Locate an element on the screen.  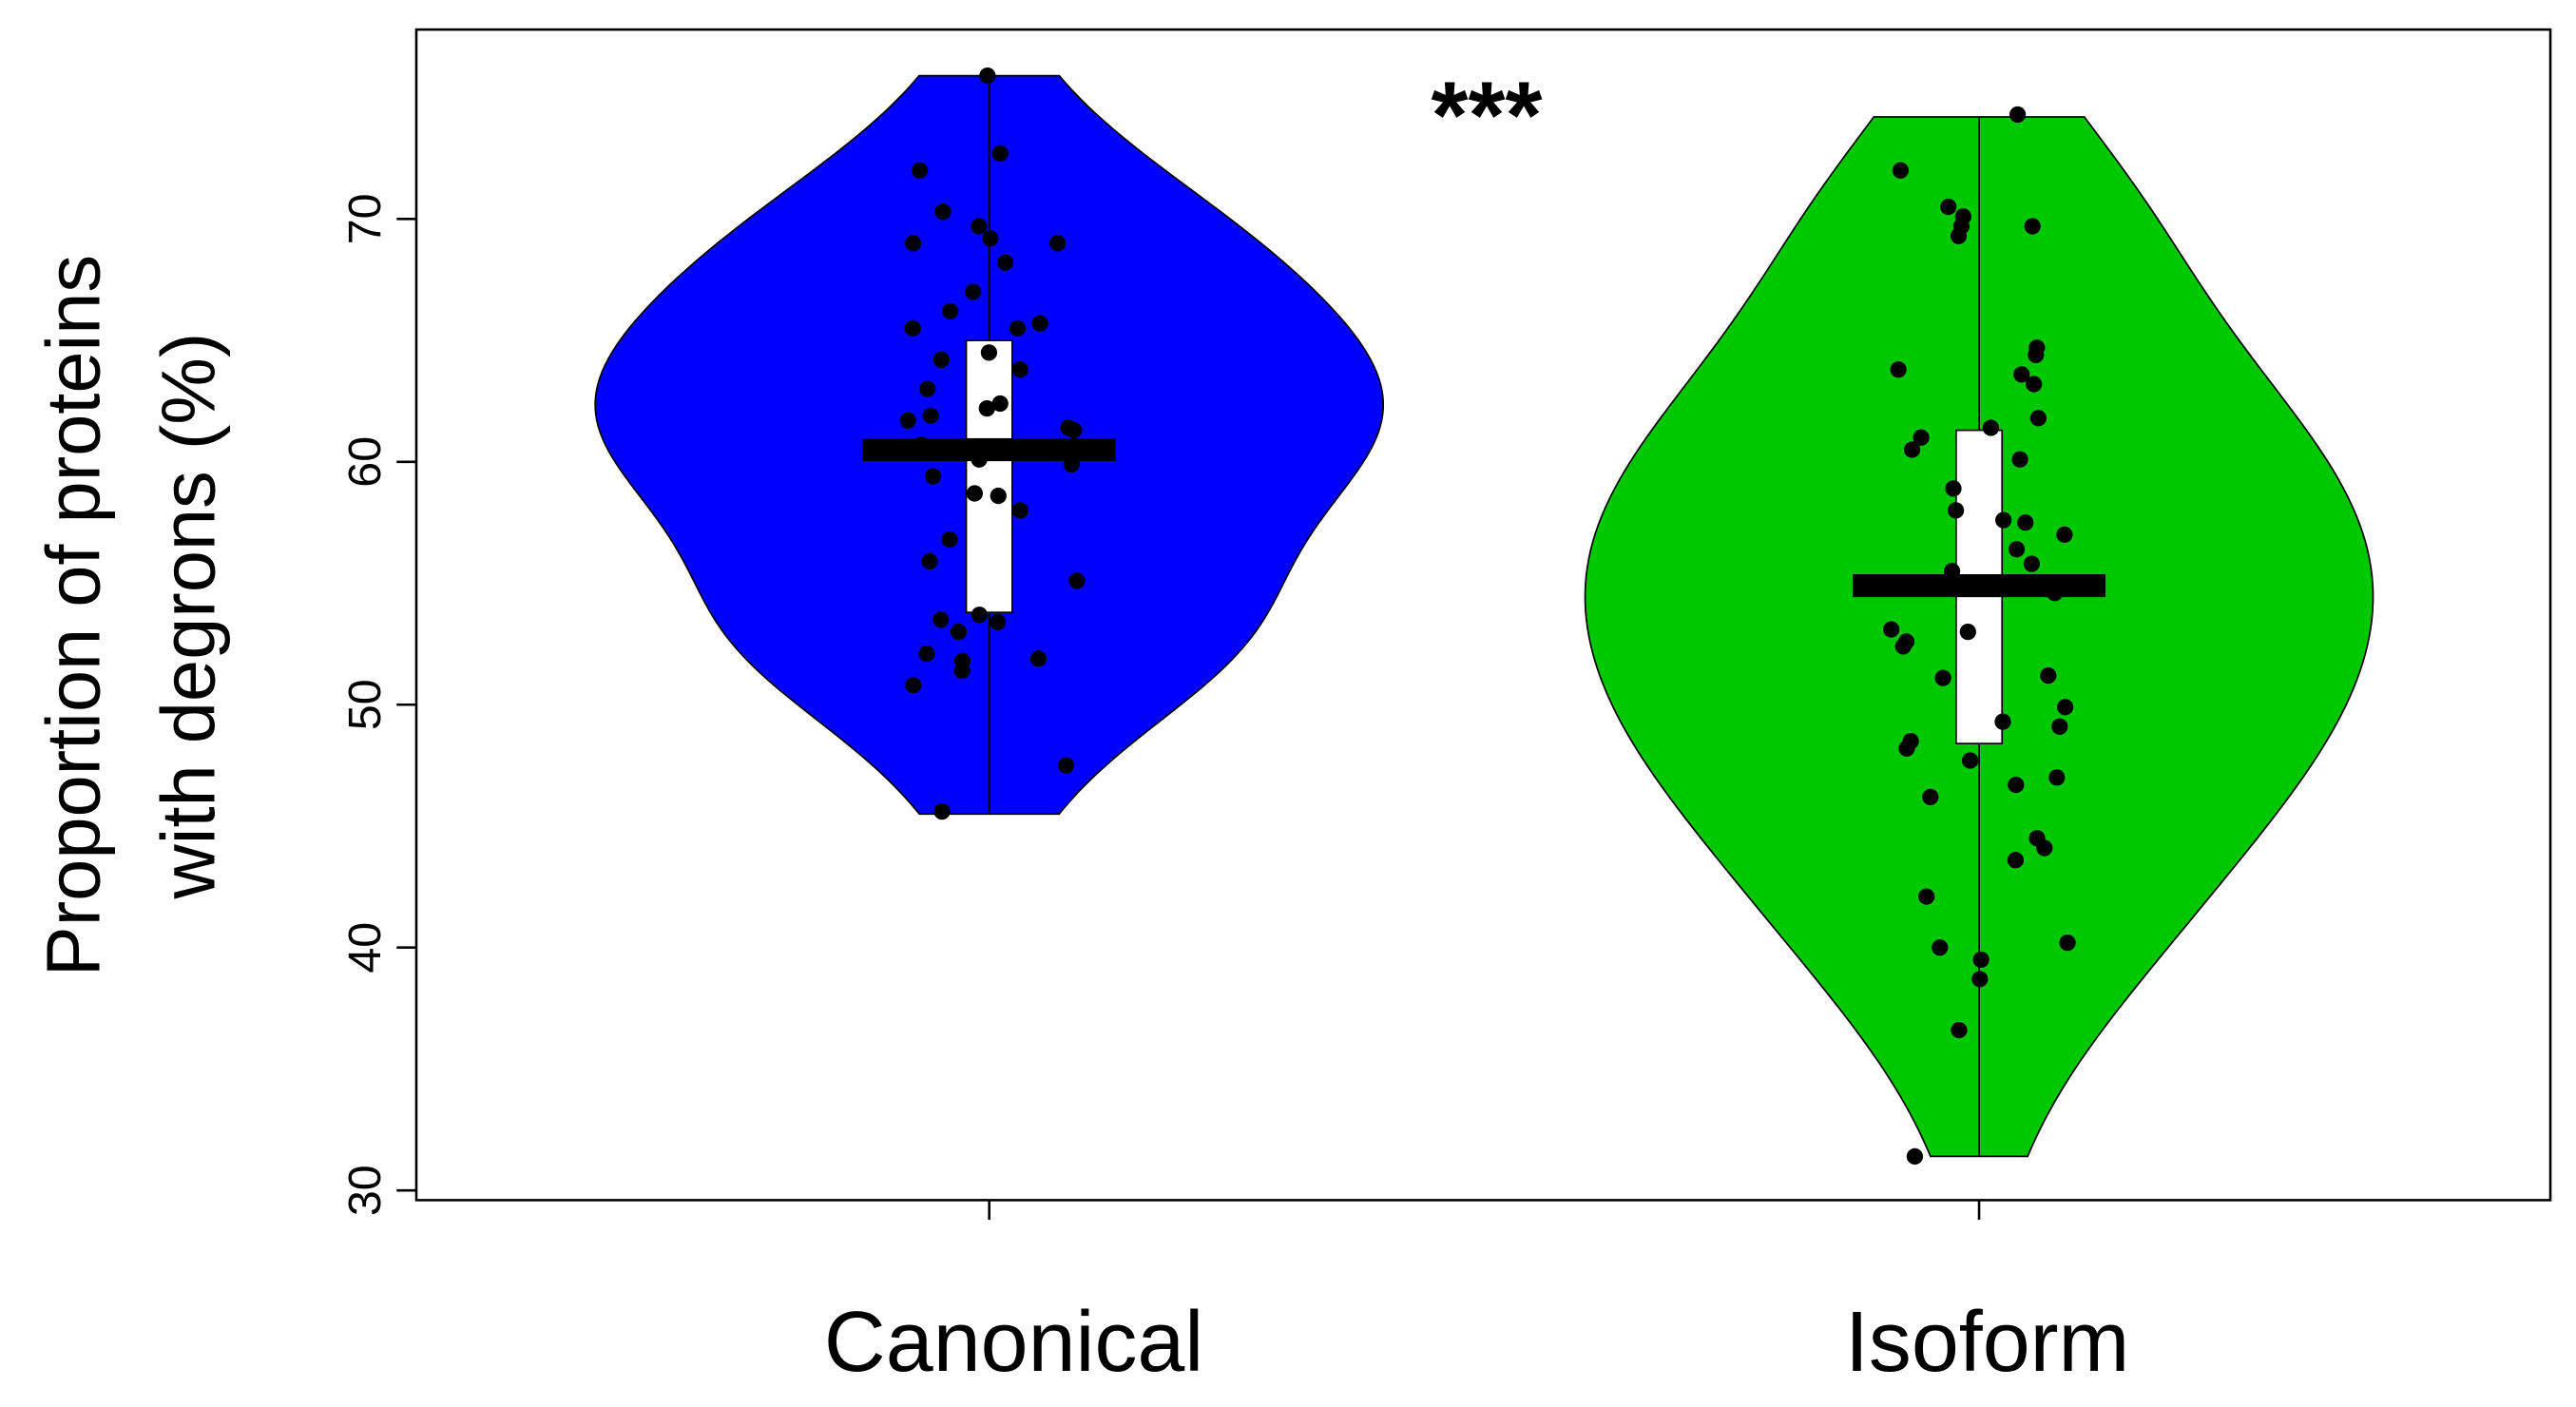
y-axis-label: Proportion of proteins is located at coordinates (73, 615).